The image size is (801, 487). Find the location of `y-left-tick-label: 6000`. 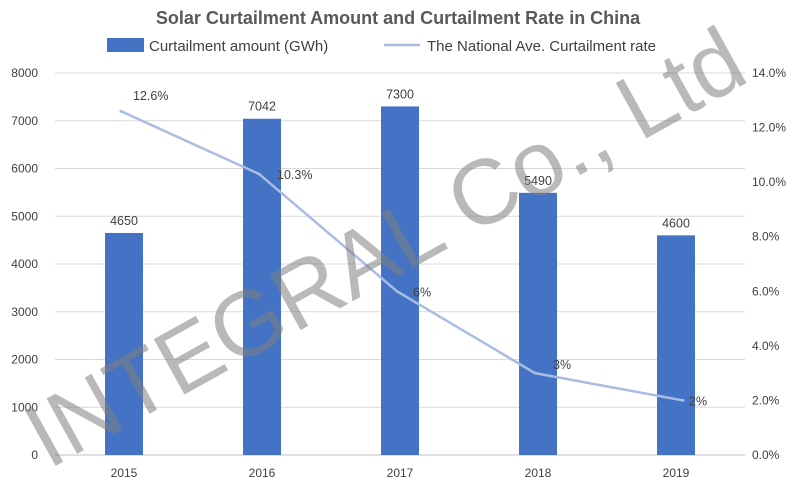

y-left-tick-label: 6000 is located at coordinates (24, 169).